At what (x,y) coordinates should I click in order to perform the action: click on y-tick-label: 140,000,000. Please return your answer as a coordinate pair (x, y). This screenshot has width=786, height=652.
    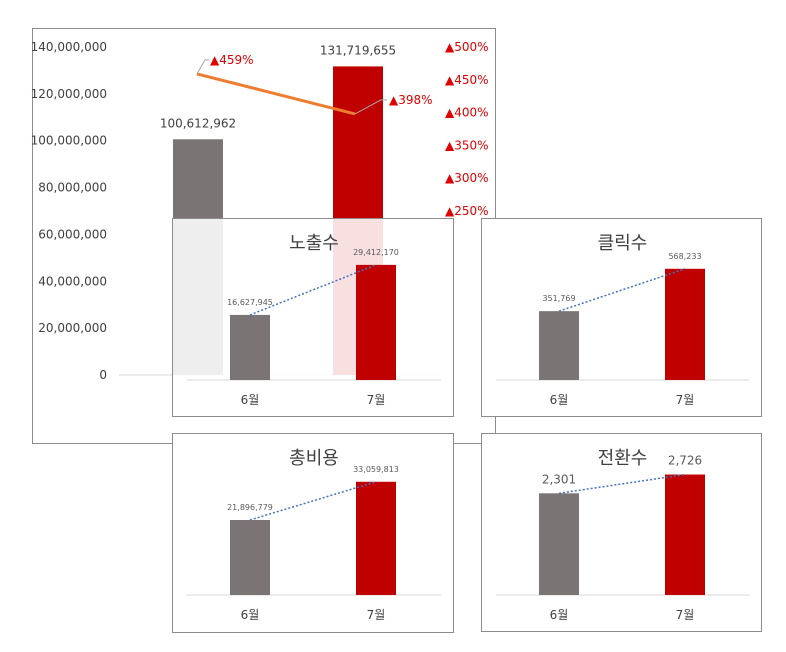
    Looking at the image, I should click on (69, 47).